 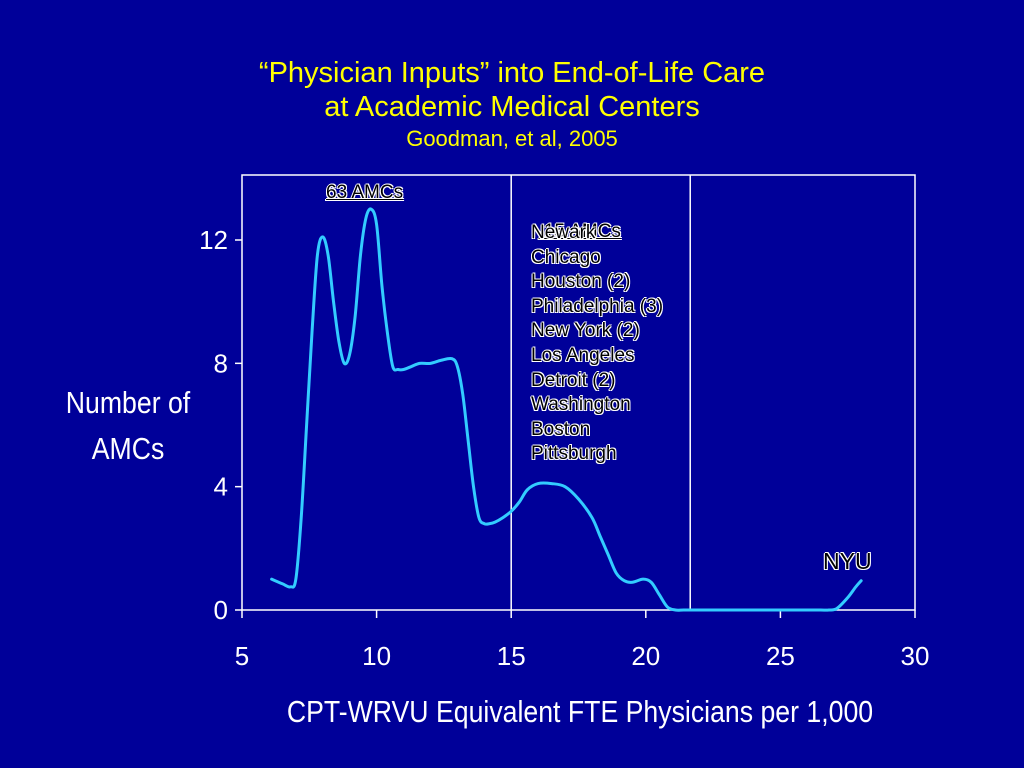 What do you see at coordinates (583, 355) in the screenshot?
I see `city-item: Los Angeles` at bounding box center [583, 355].